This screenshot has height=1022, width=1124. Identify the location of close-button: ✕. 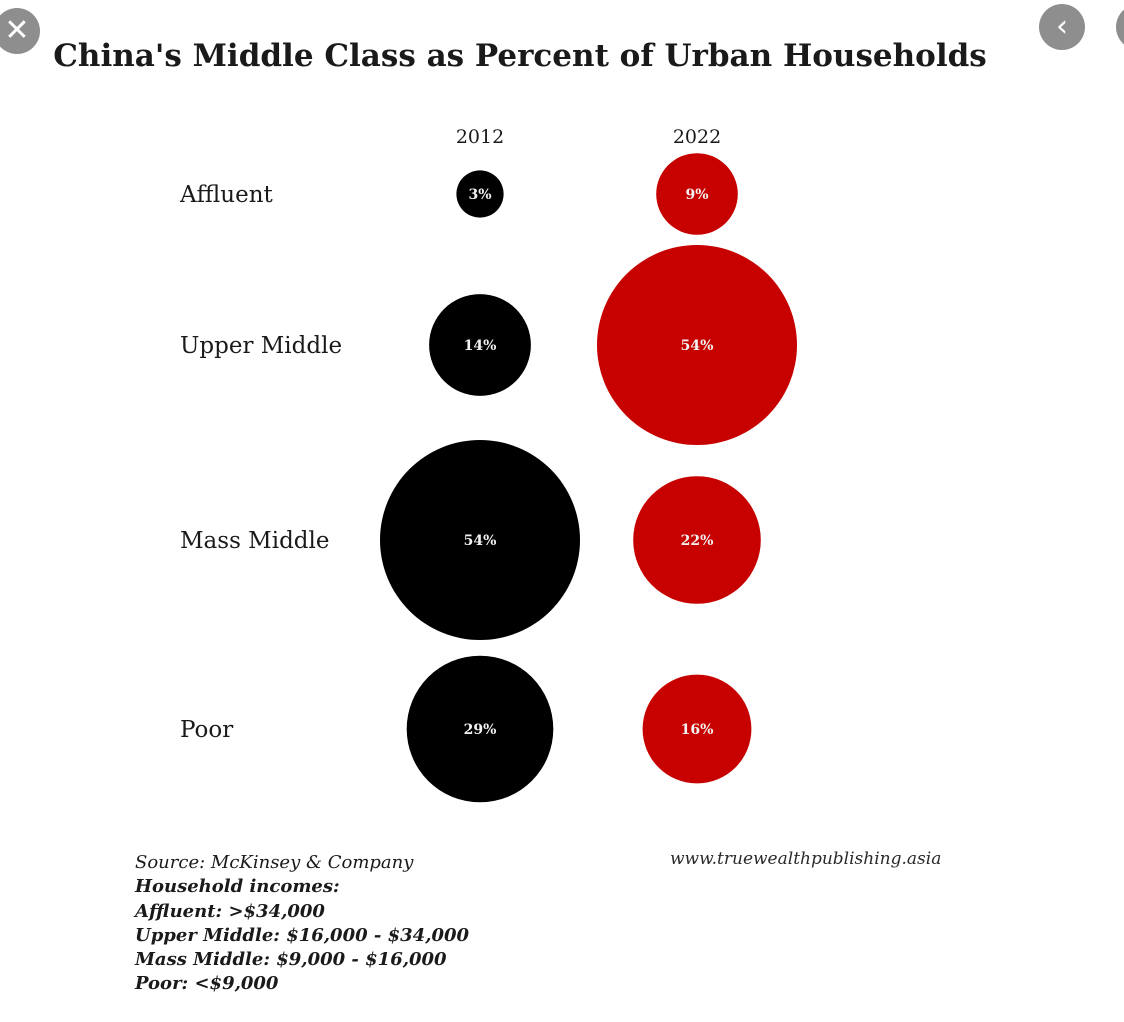
(20, 31).